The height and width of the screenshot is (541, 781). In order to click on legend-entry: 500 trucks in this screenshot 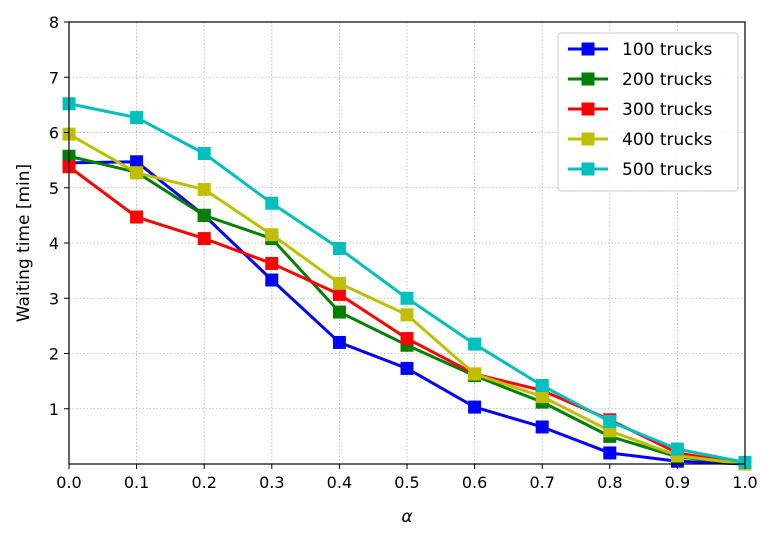, I will do `click(640, 170)`.